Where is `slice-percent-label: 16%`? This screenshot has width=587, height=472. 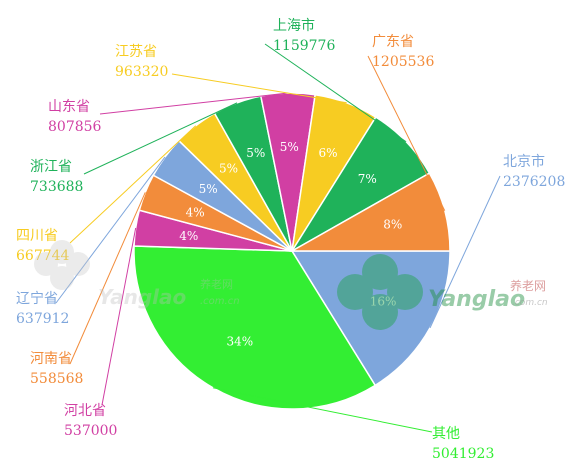 slice-percent-label: 16% is located at coordinates (383, 302).